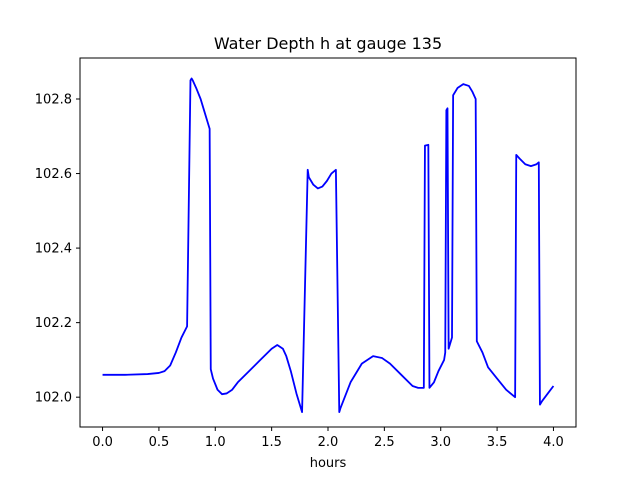  I want to click on x-tick-label: 2.0, so click(328, 442).